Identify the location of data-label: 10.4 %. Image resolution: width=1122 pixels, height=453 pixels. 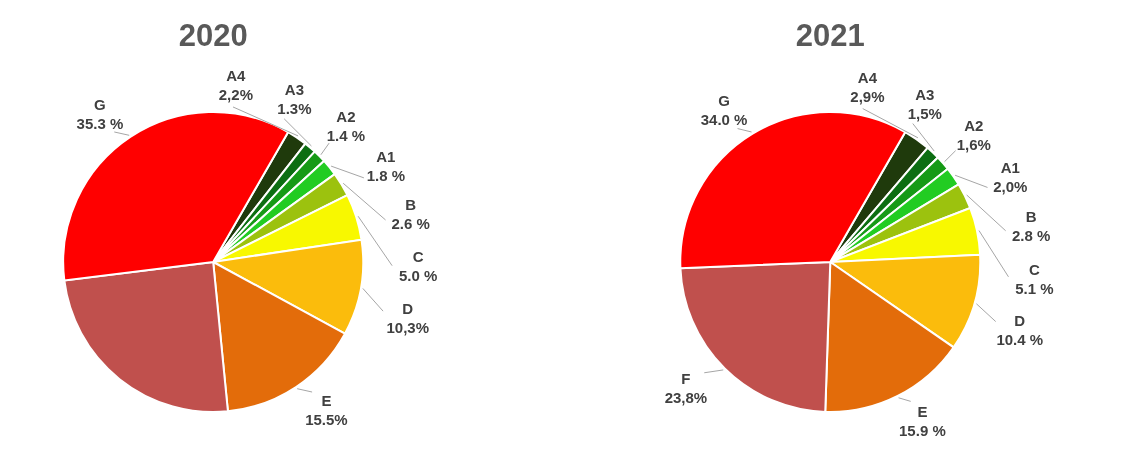
(1020, 339).